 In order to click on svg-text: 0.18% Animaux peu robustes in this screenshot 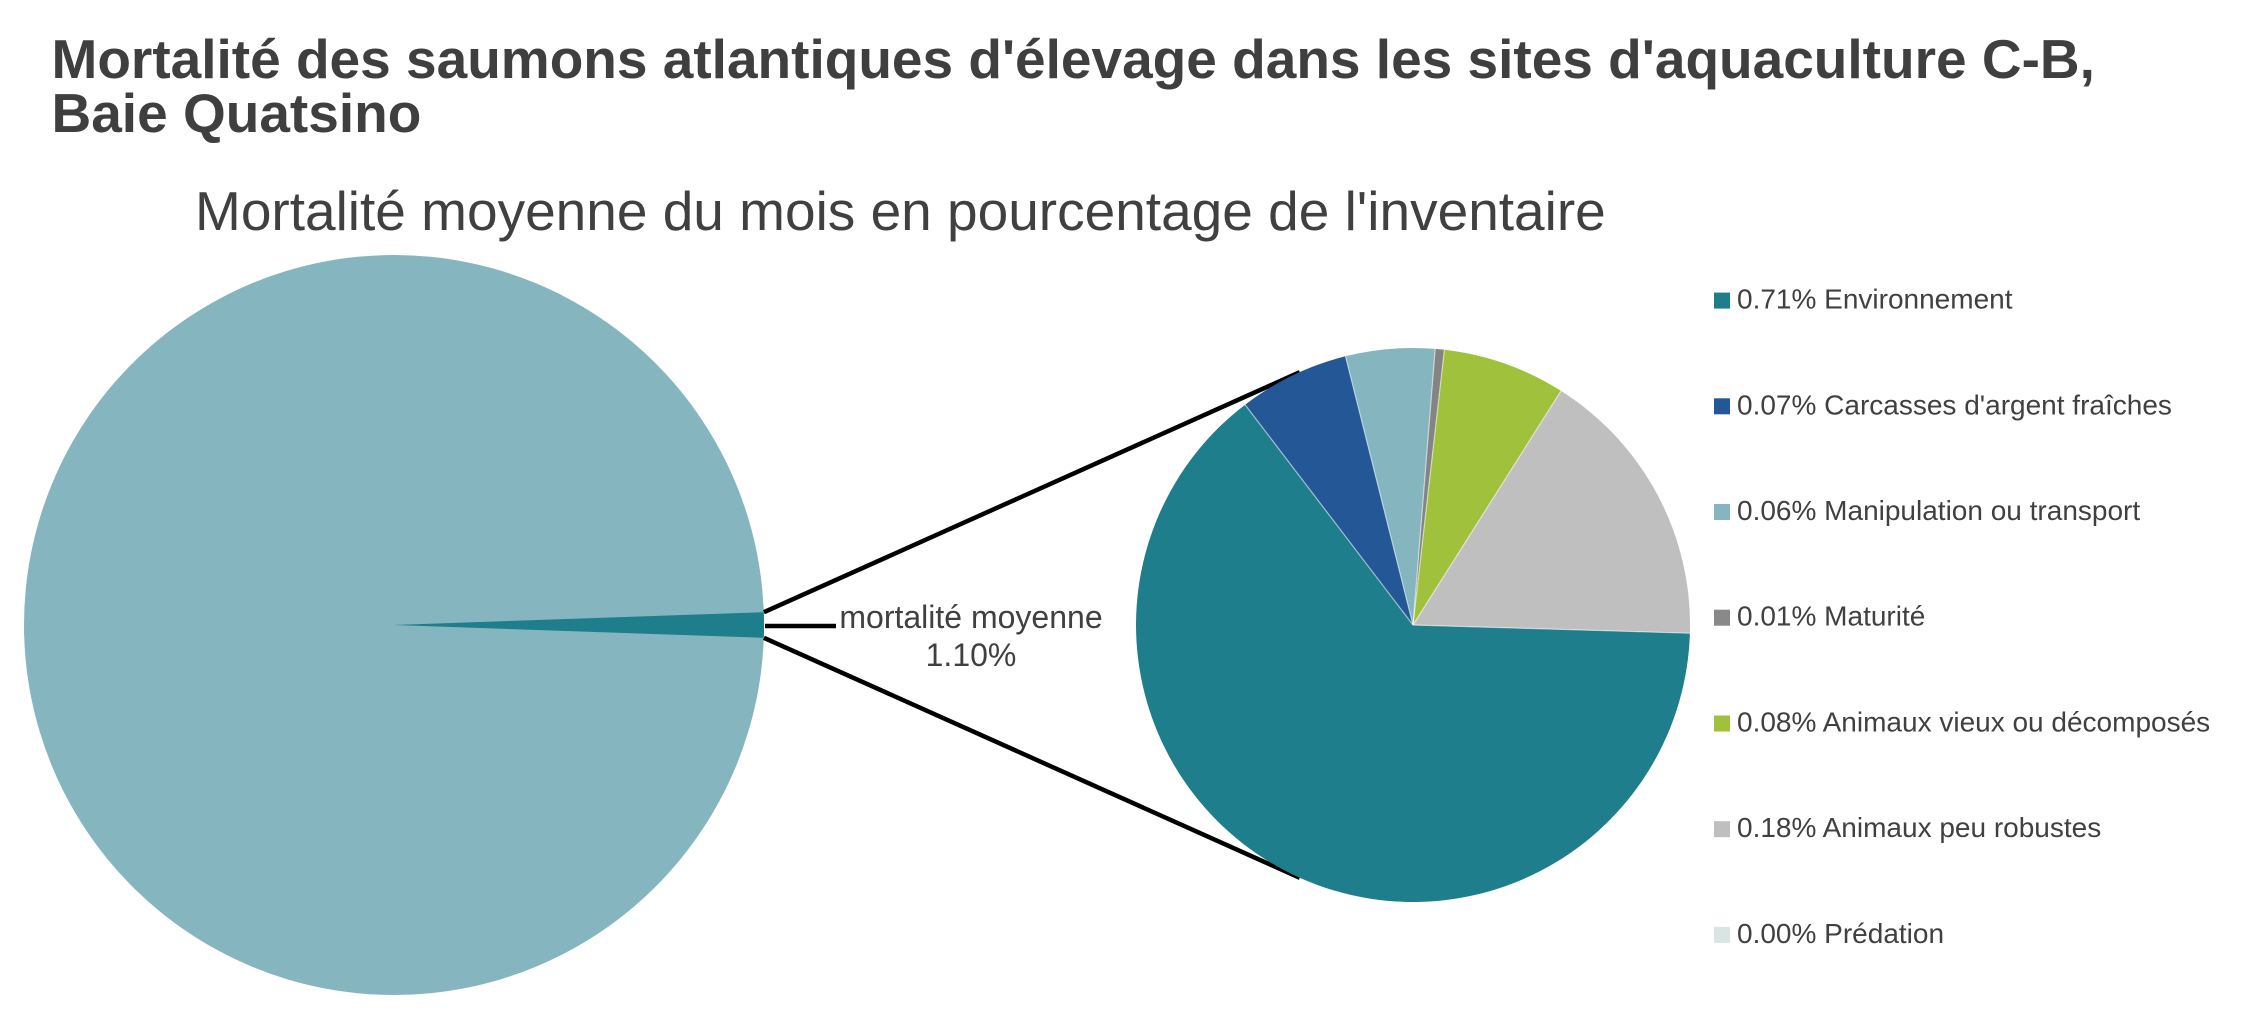, I will do `click(1919, 827)`.